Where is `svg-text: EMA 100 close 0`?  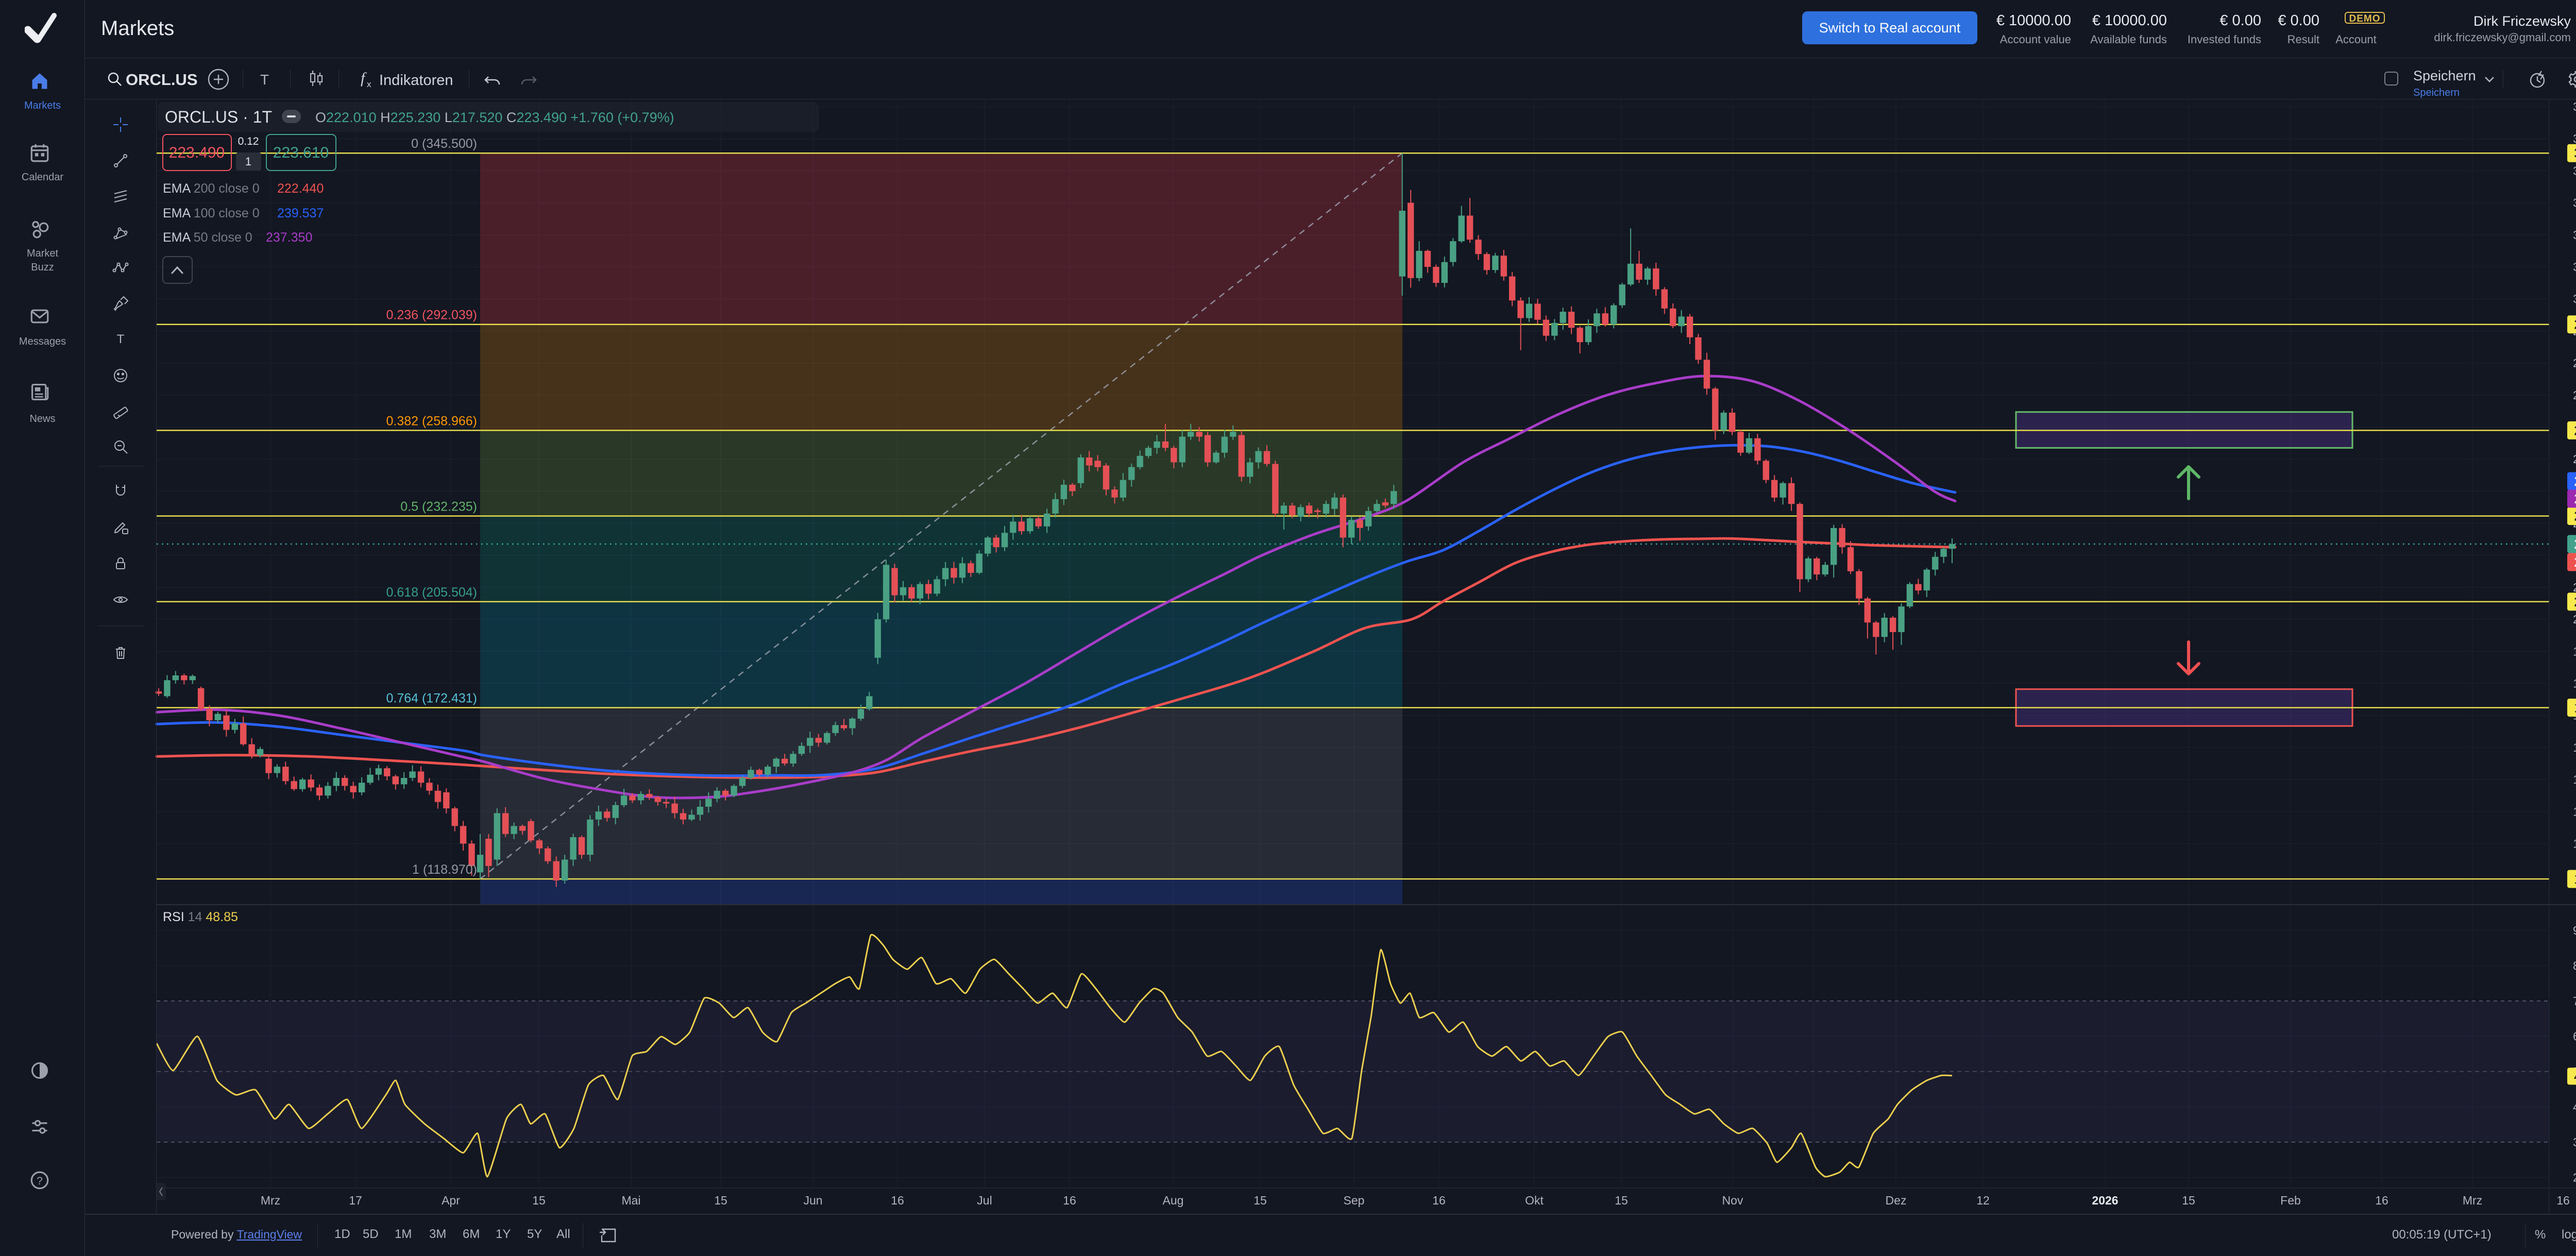 svg-text: EMA 100 close 0 is located at coordinates (212, 213).